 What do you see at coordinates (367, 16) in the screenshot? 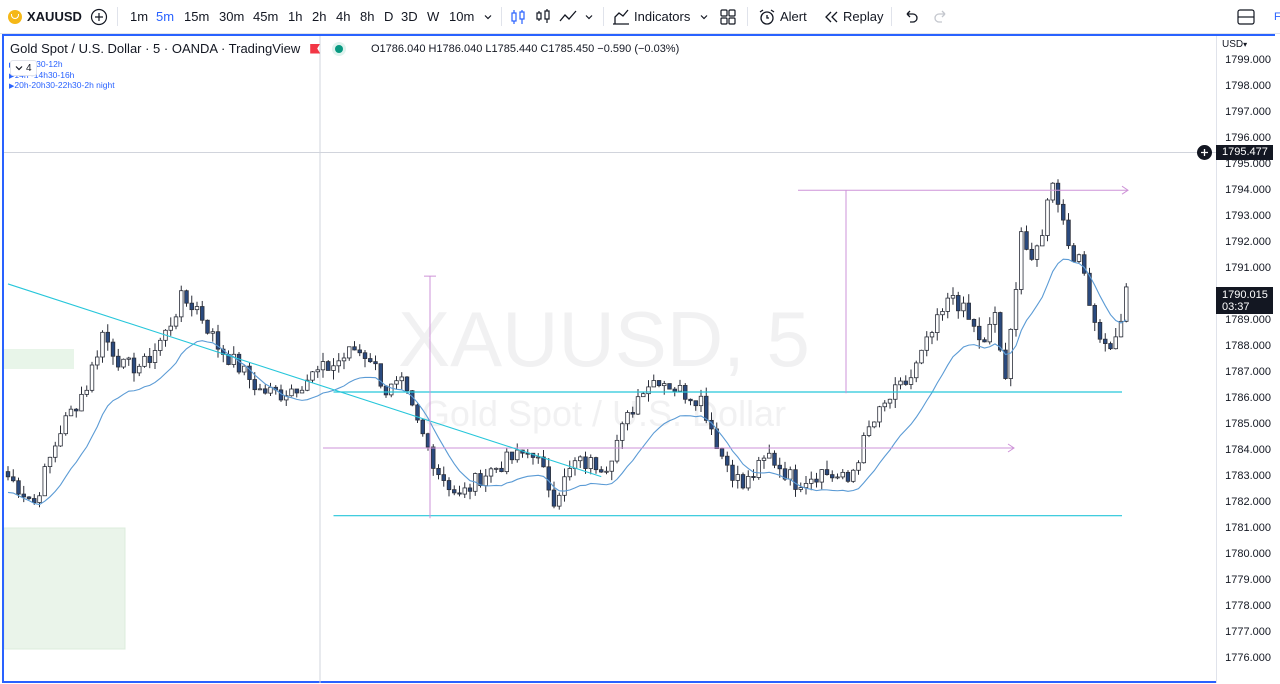
I see `interval-8h: 8h` at bounding box center [367, 16].